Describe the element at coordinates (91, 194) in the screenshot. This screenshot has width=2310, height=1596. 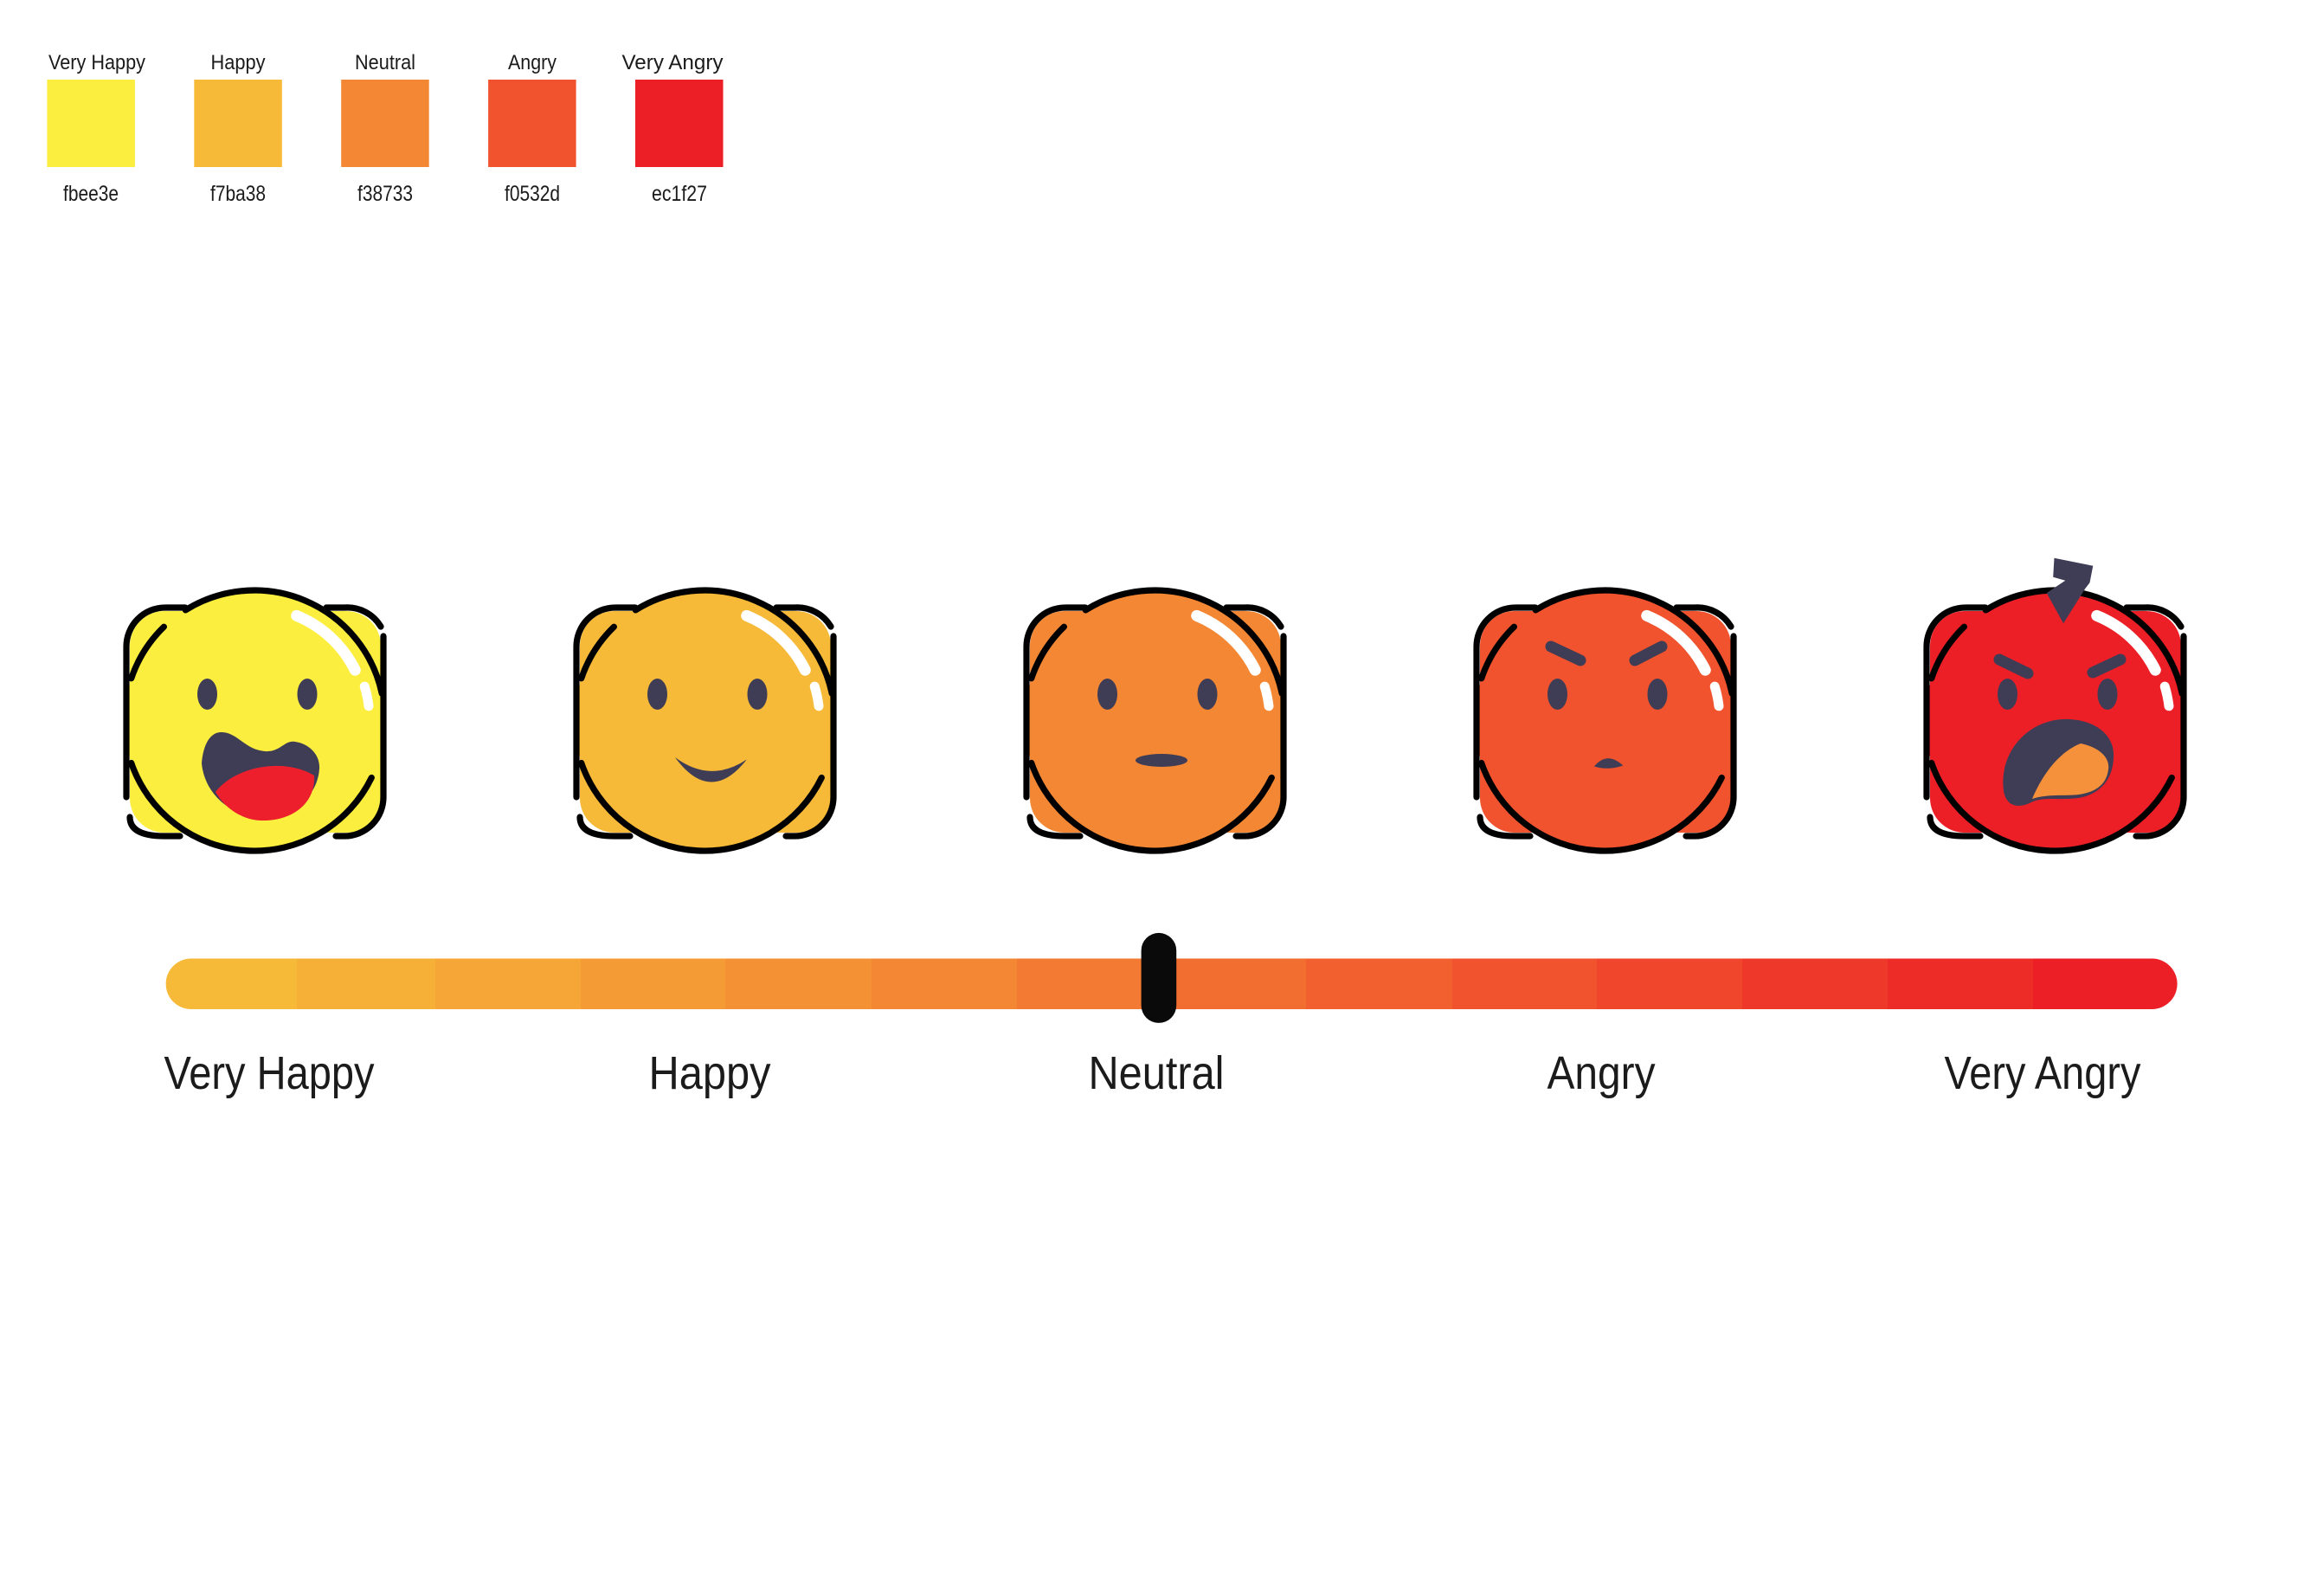
I see `svg-text: fbee3e` at that location.